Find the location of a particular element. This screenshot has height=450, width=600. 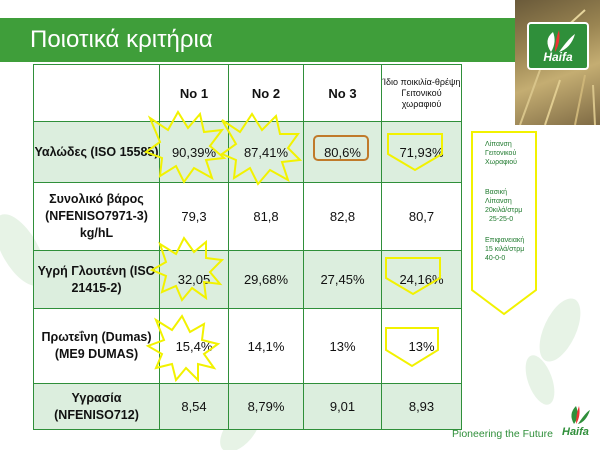

table-cell: 29,68% is located at coordinates (266, 279).